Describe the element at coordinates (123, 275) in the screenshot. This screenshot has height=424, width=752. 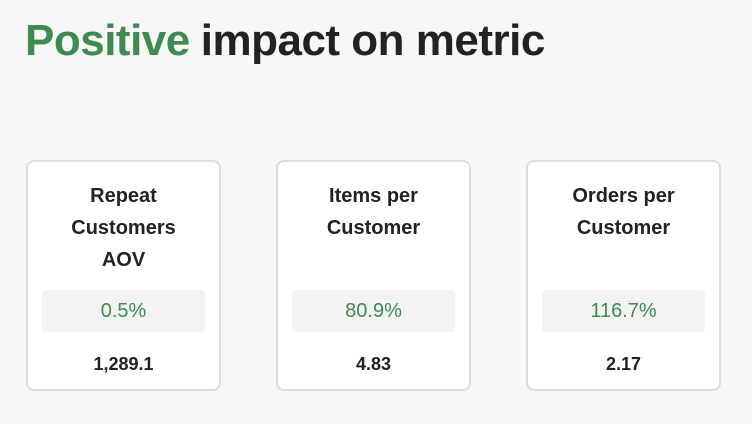
I see `metric-card: Repeat Customers AOV 0.5% 1,289.1` at that location.